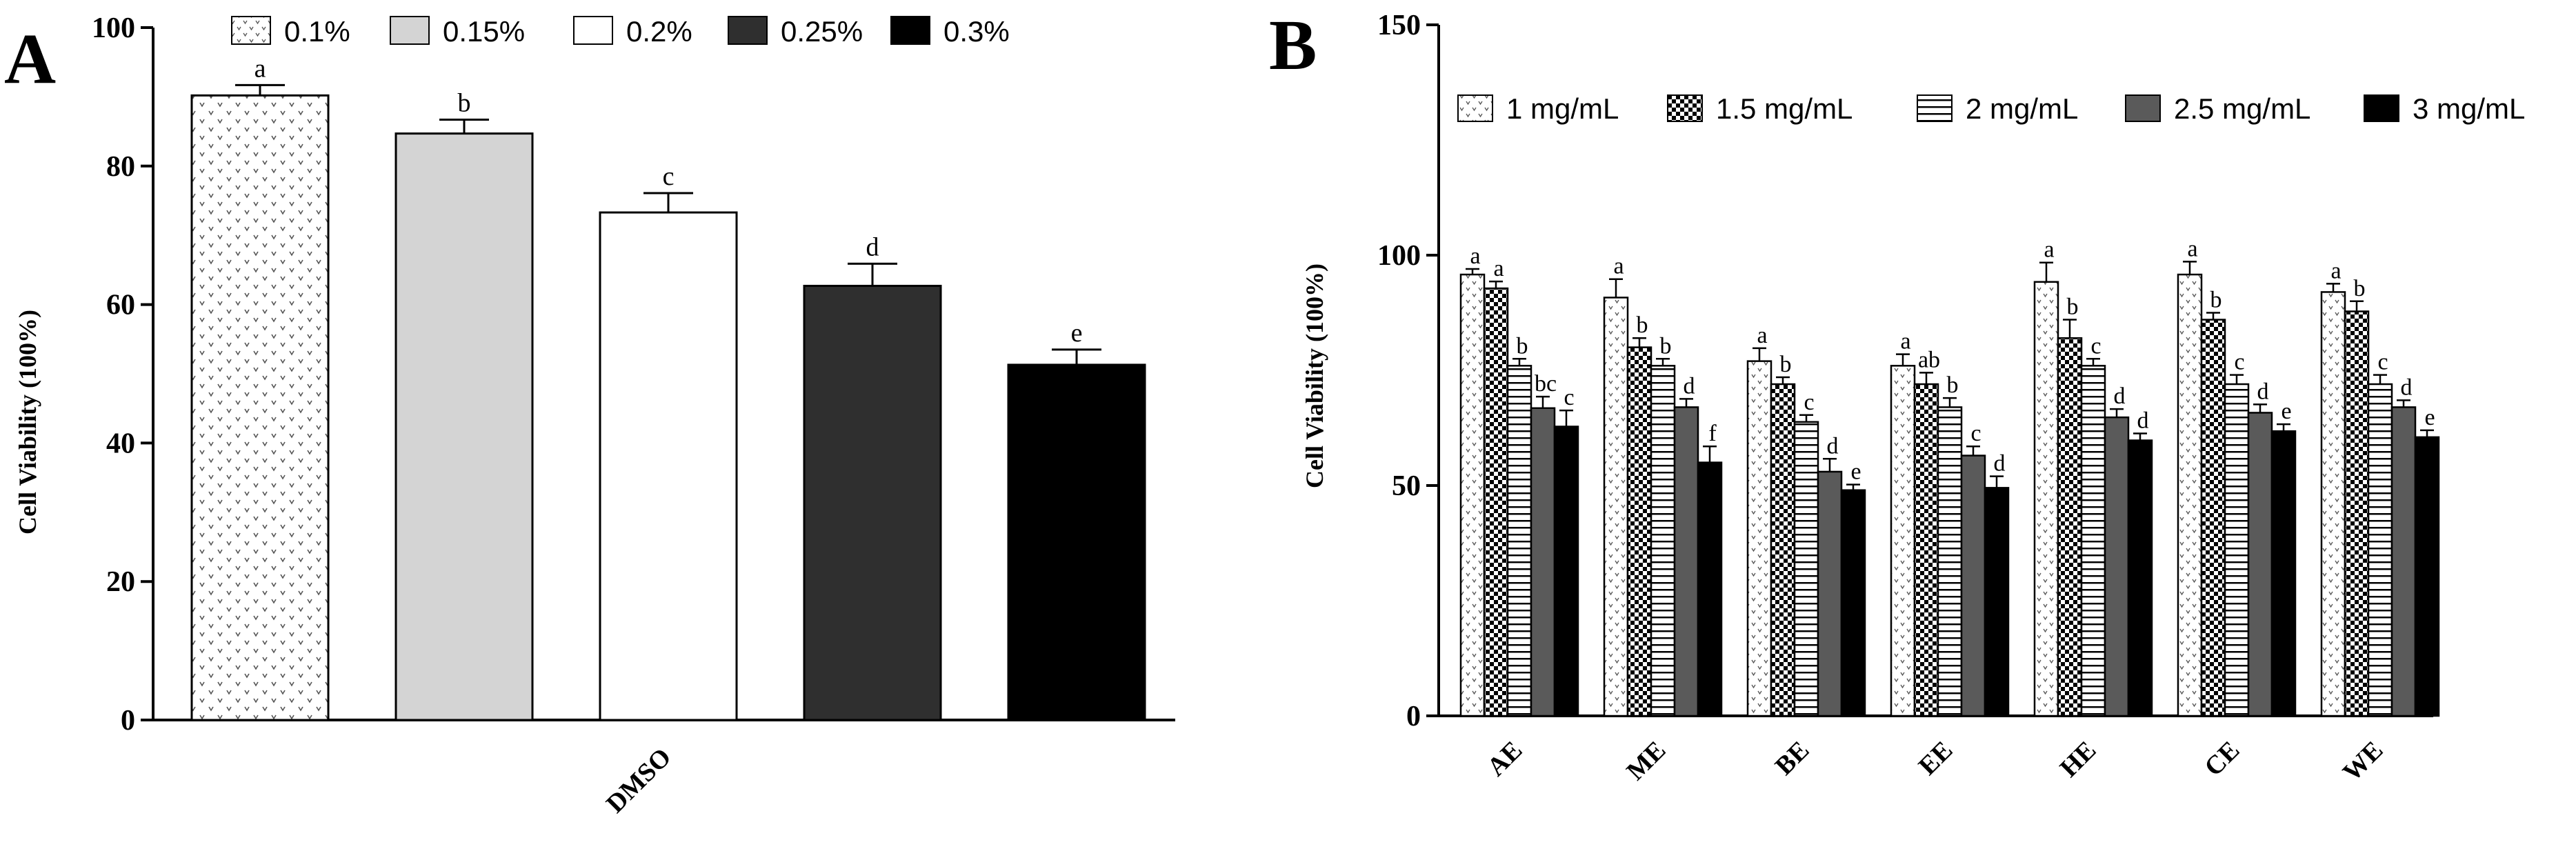 The height and width of the screenshot is (860, 2576). I want to click on panel-a-category-label: DMSO, so click(639, 781).